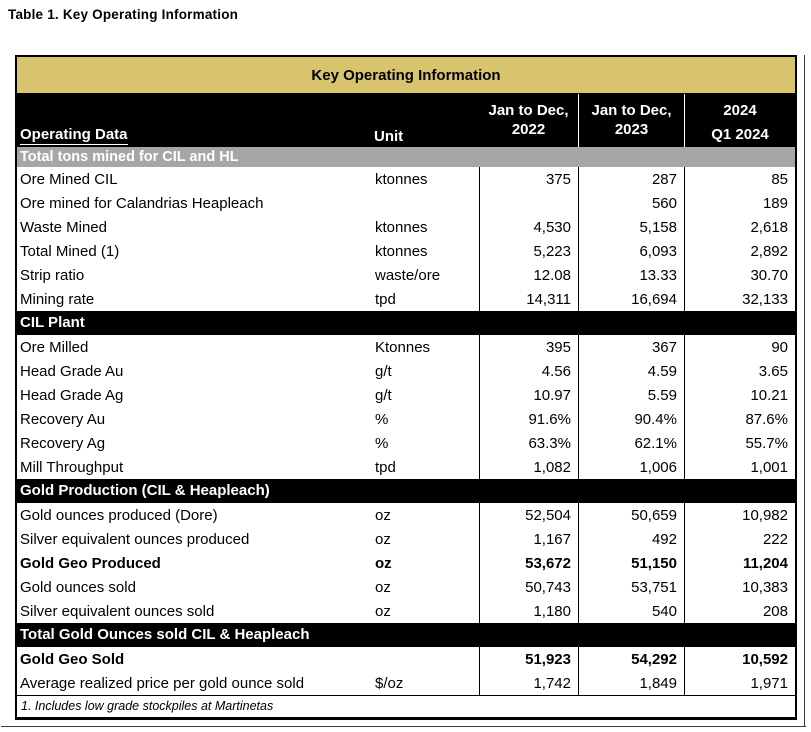 This screenshot has width=811, height=732. What do you see at coordinates (631, 395) in the screenshot?
I see `row-value: 5.59` at bounding box center [631, 395].